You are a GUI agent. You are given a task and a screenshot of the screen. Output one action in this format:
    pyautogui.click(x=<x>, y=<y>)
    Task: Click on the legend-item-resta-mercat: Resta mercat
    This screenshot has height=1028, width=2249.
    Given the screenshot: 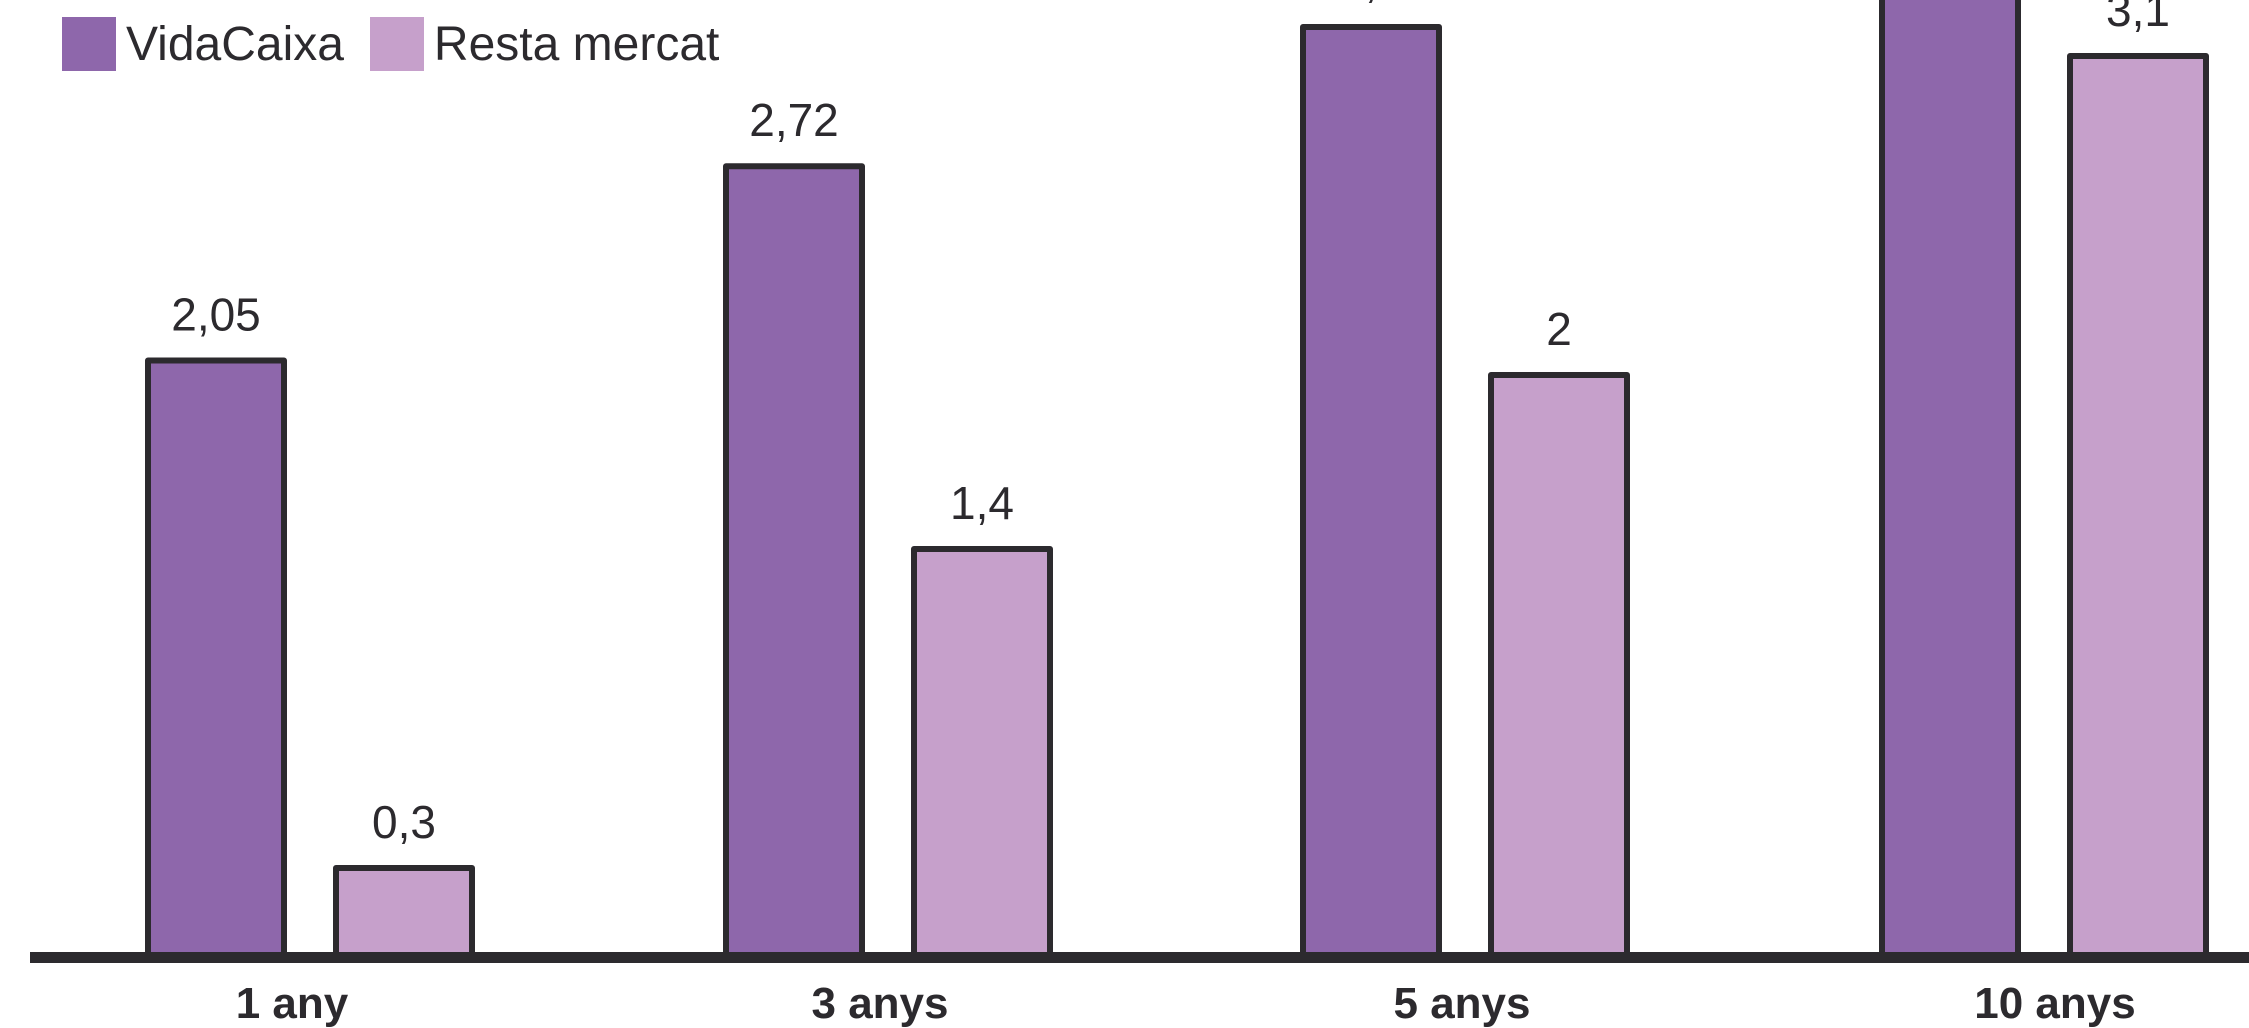 What is the action you would take?
    pyautogui.click(x=544, y=44)
    